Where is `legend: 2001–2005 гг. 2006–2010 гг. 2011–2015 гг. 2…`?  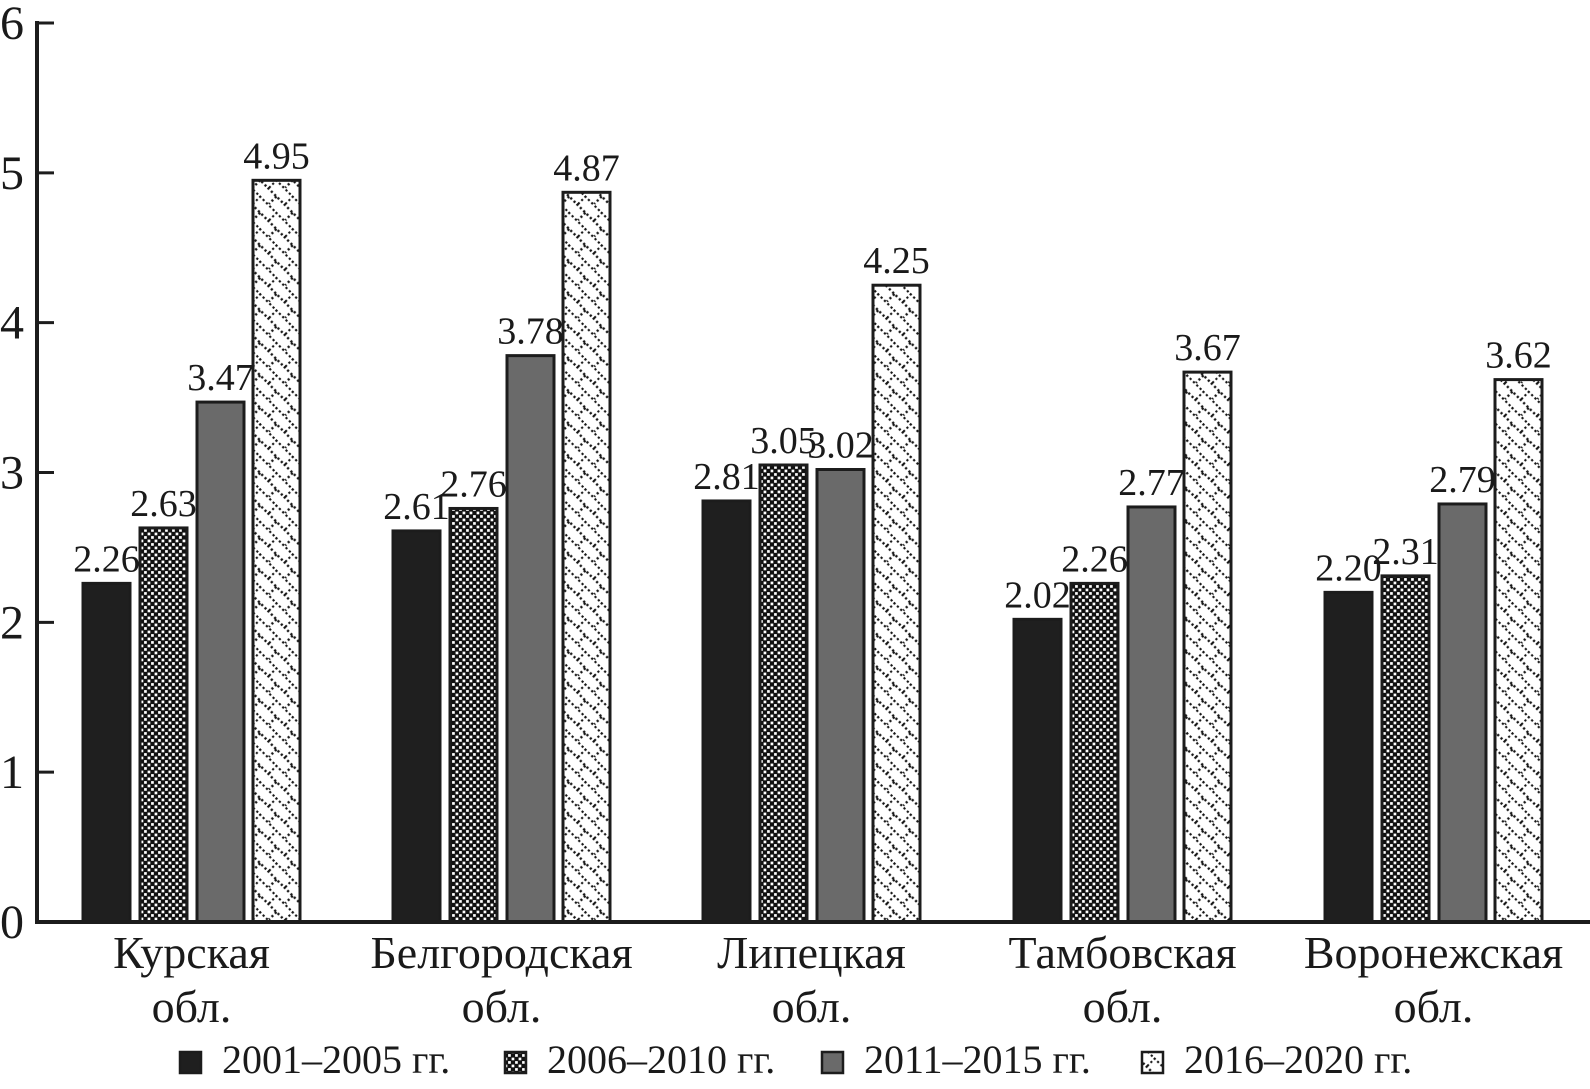
legend: 2001–2005 гг. 2006–2010 гг. 2011–2015 гг. 2… is located at coordinates (795, 1059).